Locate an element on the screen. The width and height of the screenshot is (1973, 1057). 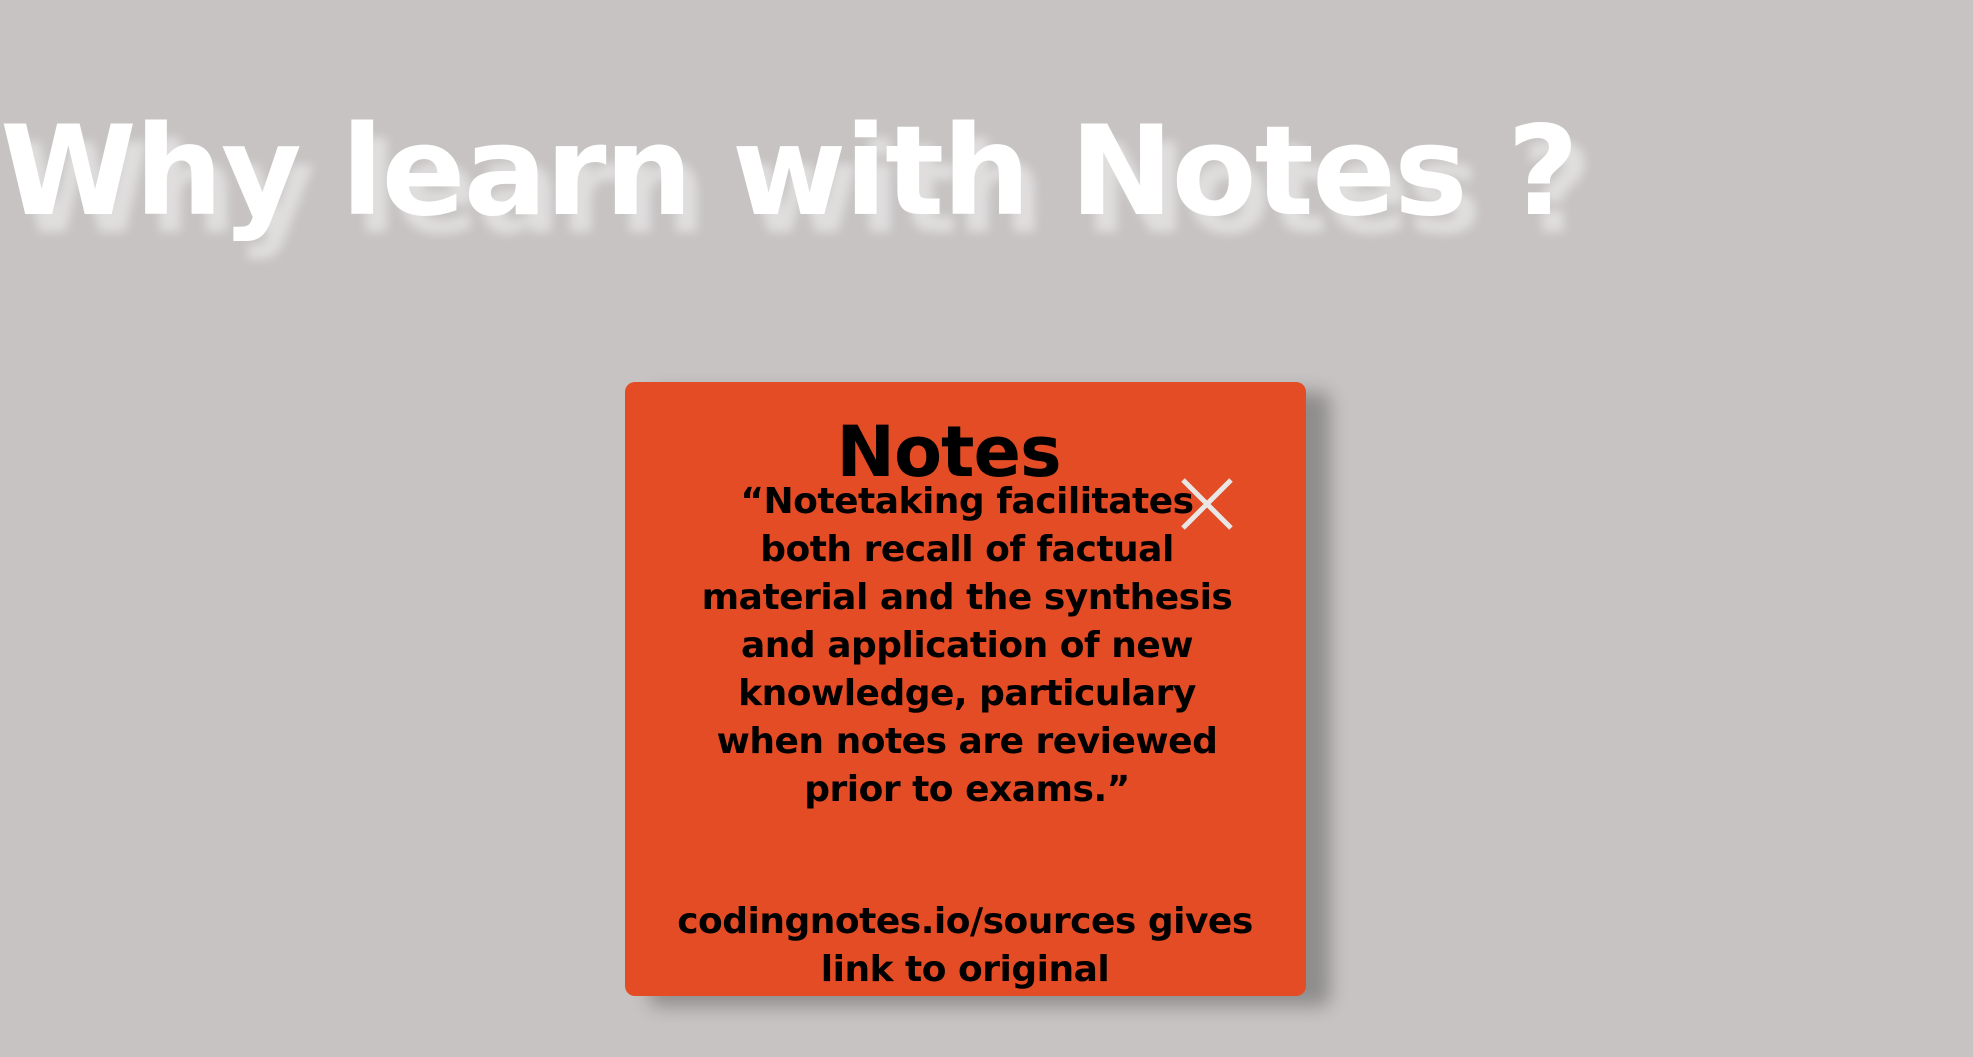
close-button is located at coordinates (1207, 504).